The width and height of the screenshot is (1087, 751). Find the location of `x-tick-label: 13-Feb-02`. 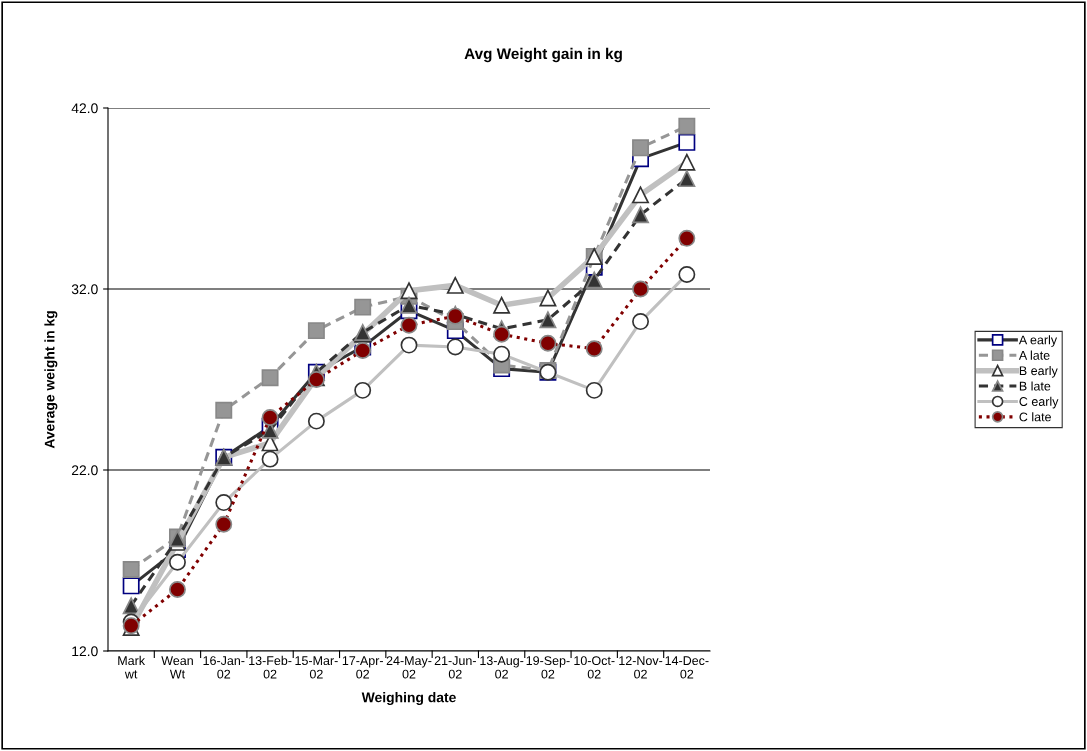

x-tick-label: 13-Feb-02 is located at coordinates (270, 667).